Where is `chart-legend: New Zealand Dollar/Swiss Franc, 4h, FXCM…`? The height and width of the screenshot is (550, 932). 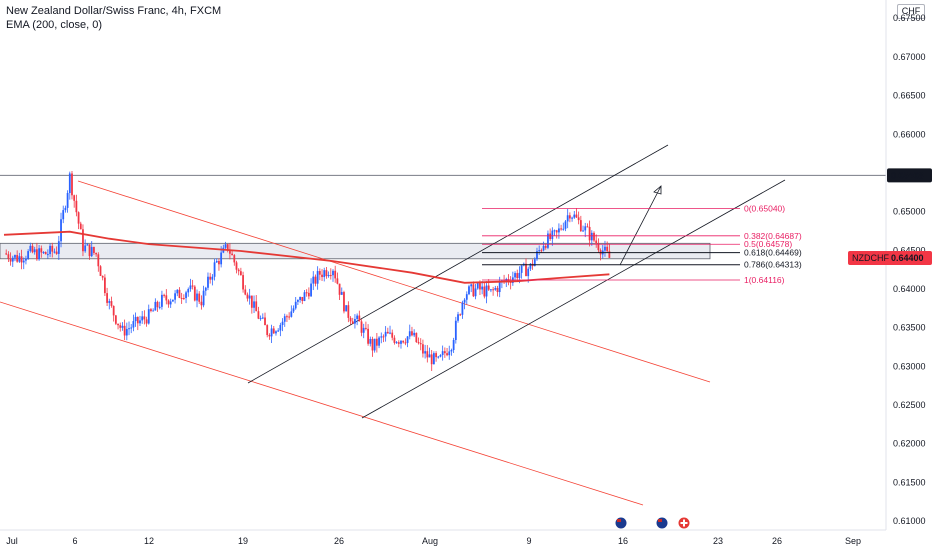
chart-legend: New Zealand Dollar/Swiss Franc, 4h, FXCM… is located at coordinates (113, 18).